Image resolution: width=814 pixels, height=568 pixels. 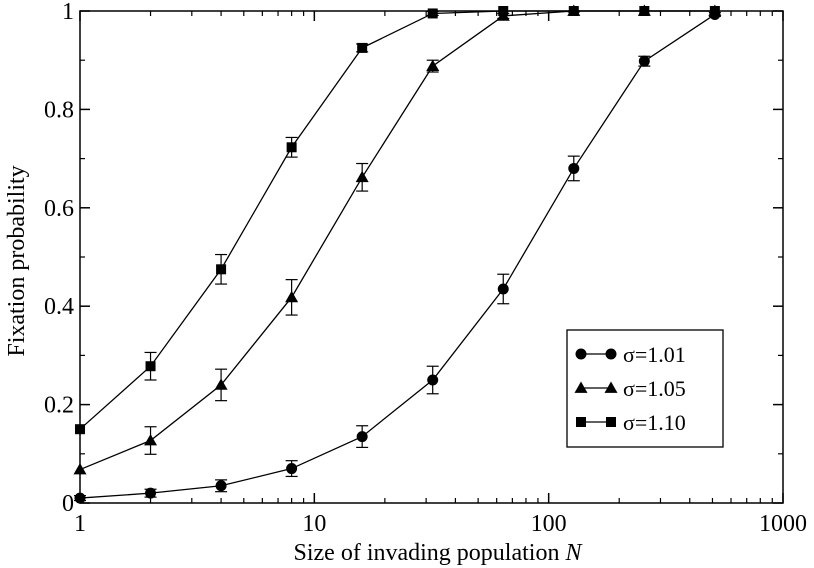 I want to click on y-tick-label: 0.6, so click(x=59, y=209).